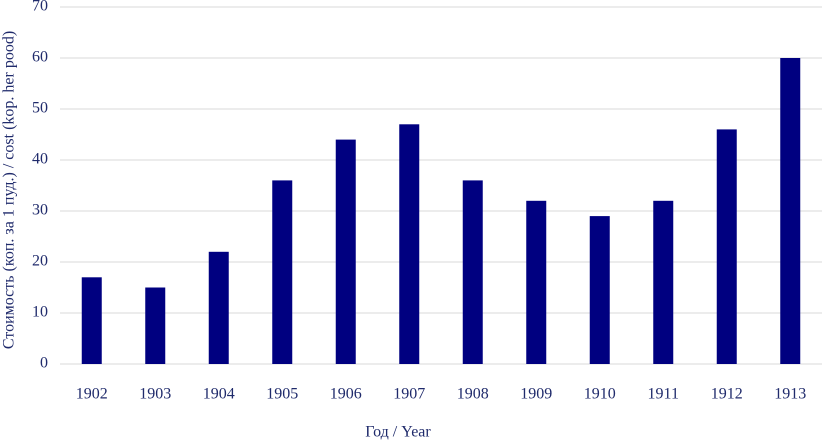  I want to click on x-tick-label: 1911, so click(663, 394).